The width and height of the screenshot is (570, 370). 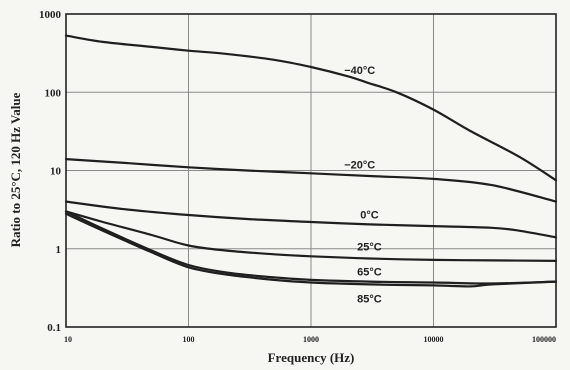 I want to click on series-line-minus20c, so click(x=311, y=180).